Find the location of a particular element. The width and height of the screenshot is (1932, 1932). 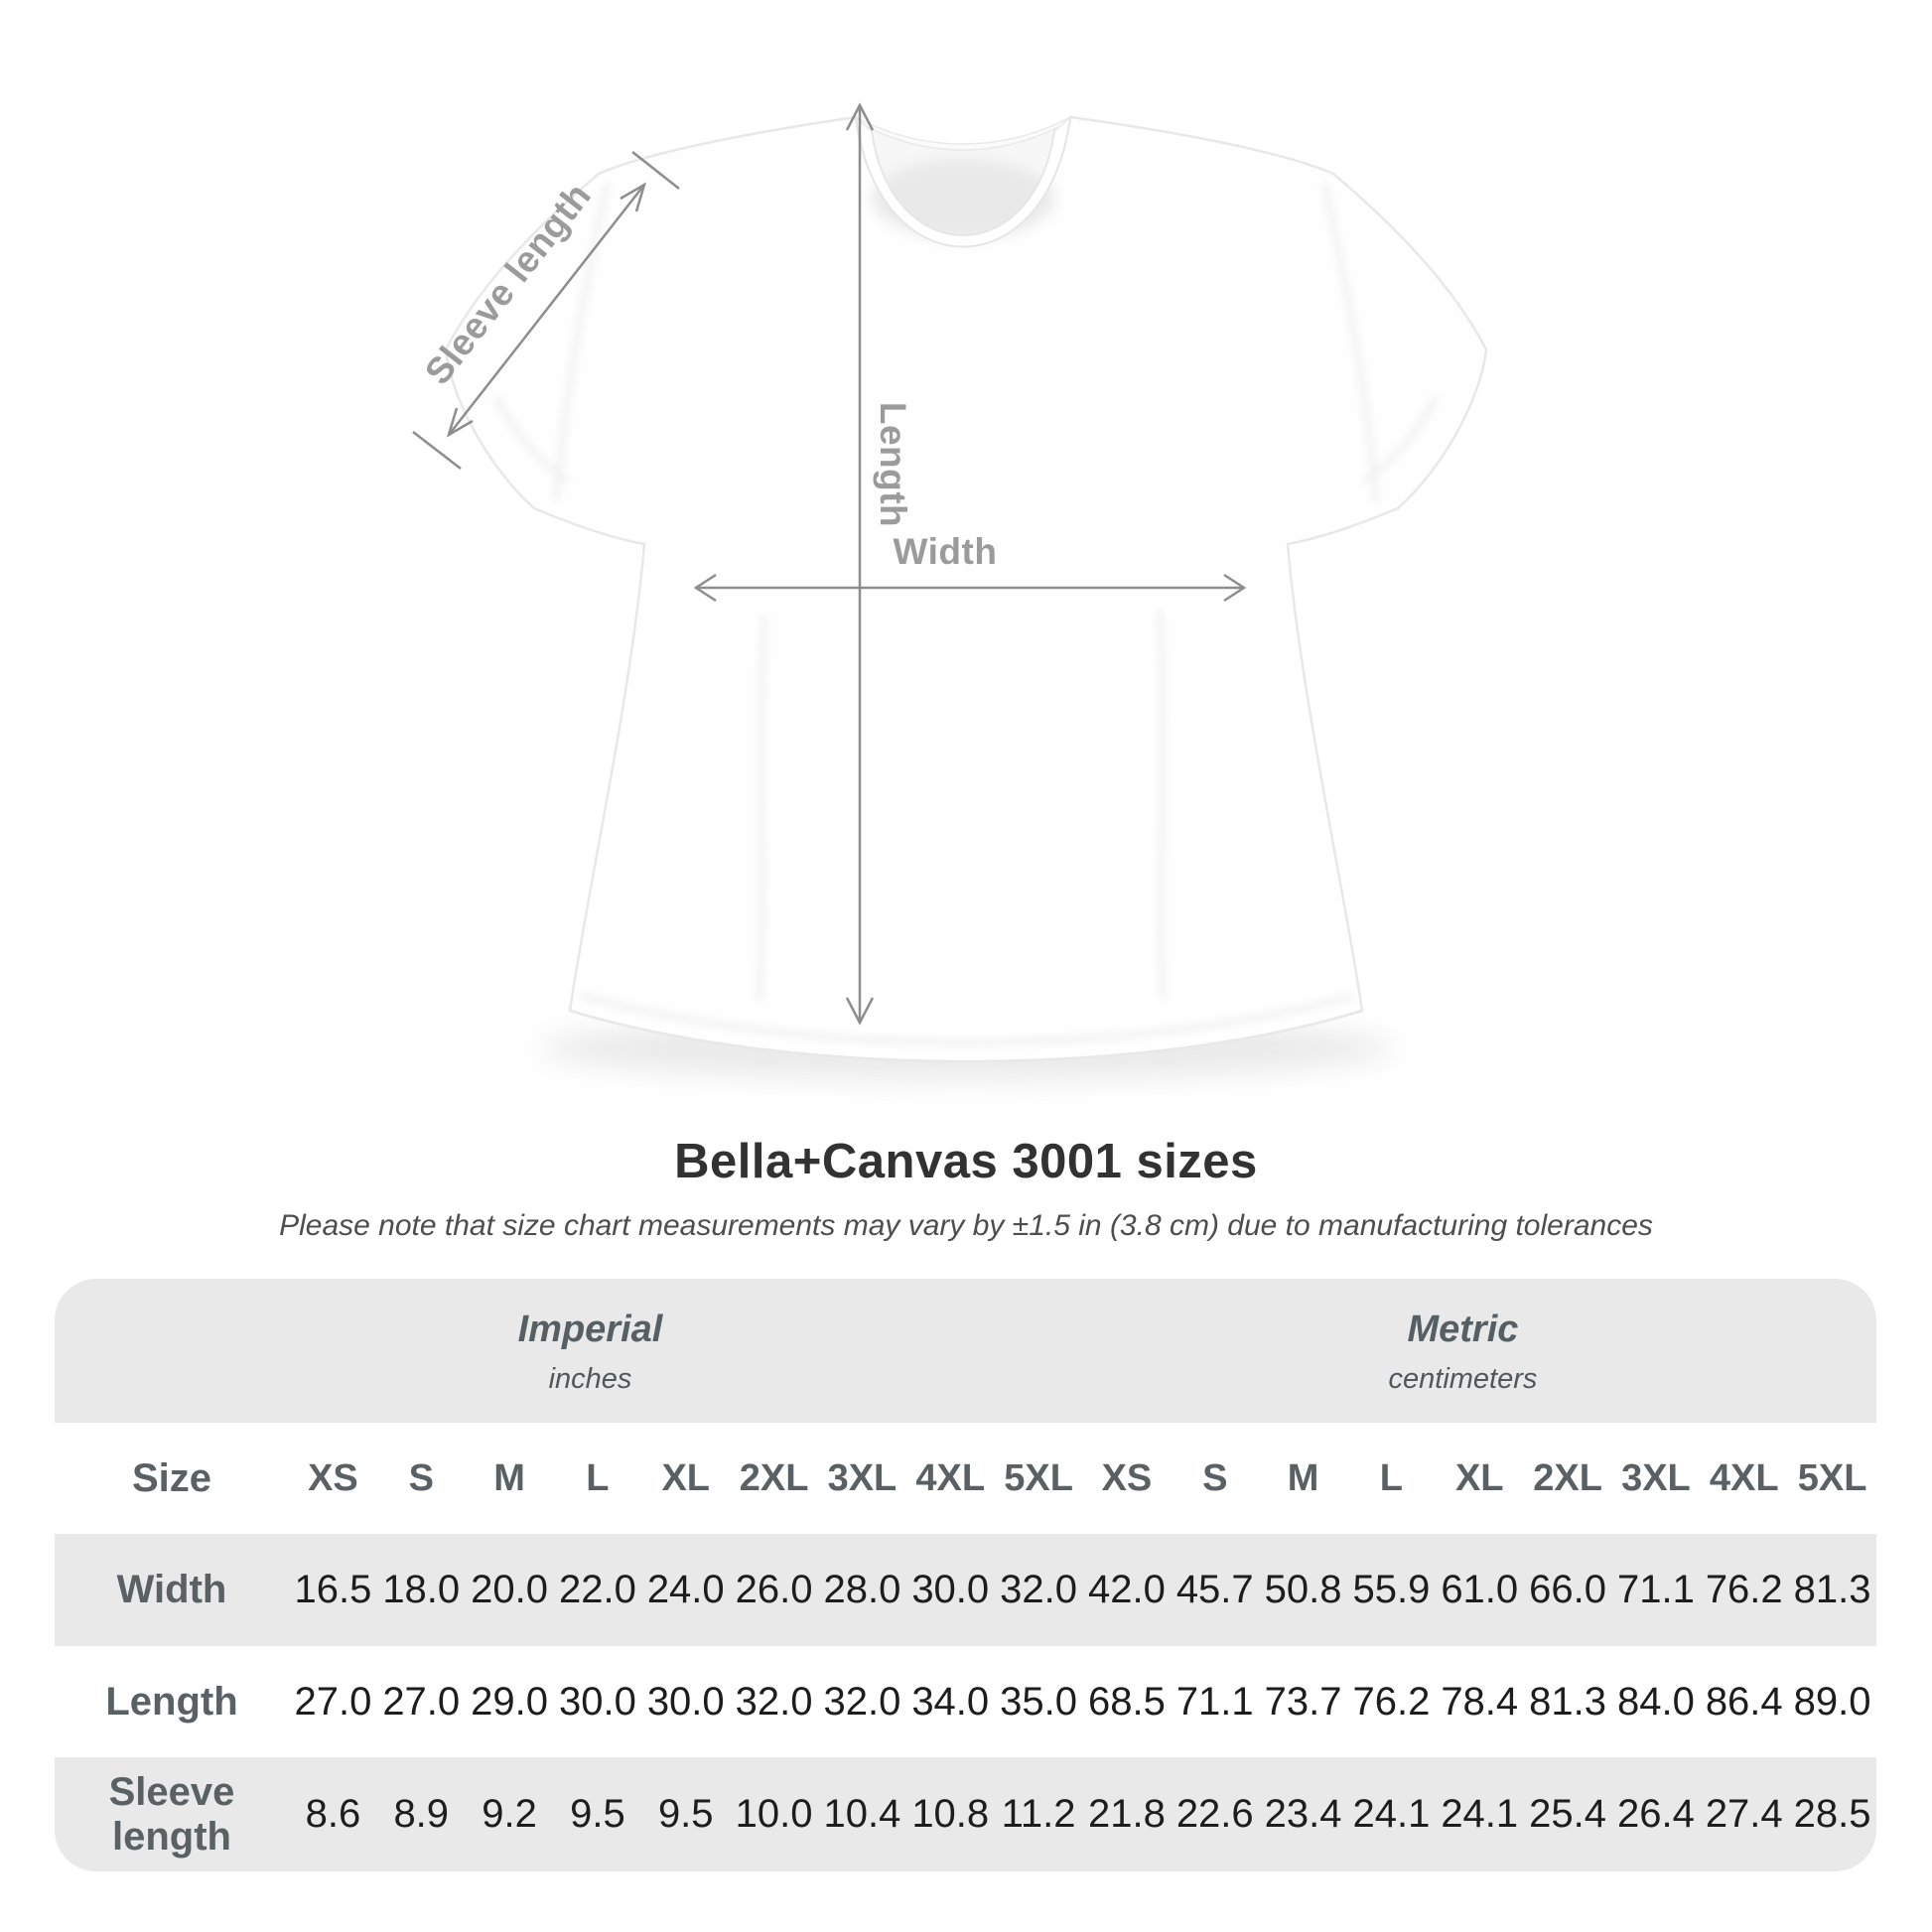

width-label: Width is located at coordinates (946, 552).